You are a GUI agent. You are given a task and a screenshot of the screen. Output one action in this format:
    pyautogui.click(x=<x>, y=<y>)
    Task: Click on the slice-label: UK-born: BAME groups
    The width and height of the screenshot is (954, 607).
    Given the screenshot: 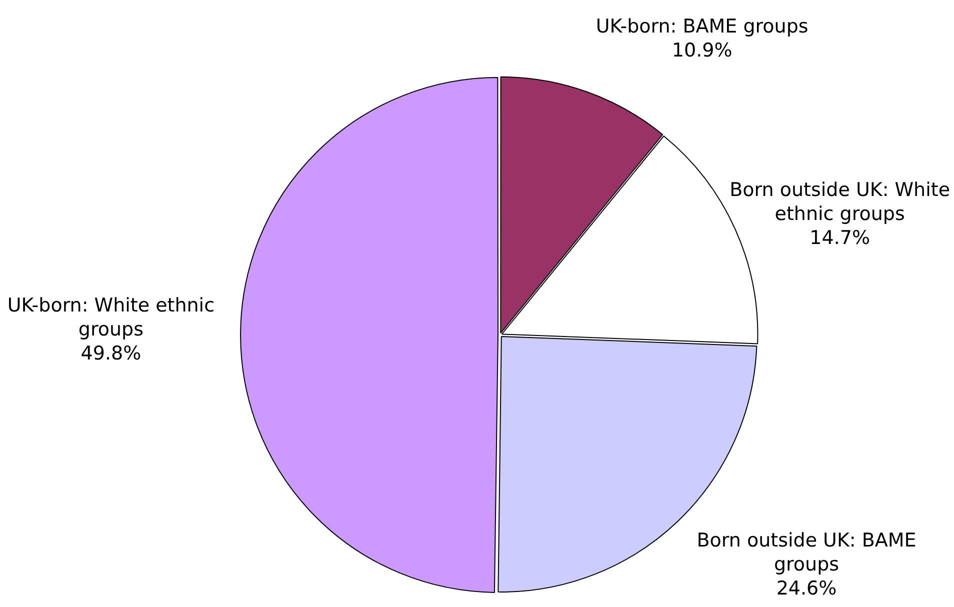 What is the action you would take?
    pyautogui.click(x=702, y=27)
    